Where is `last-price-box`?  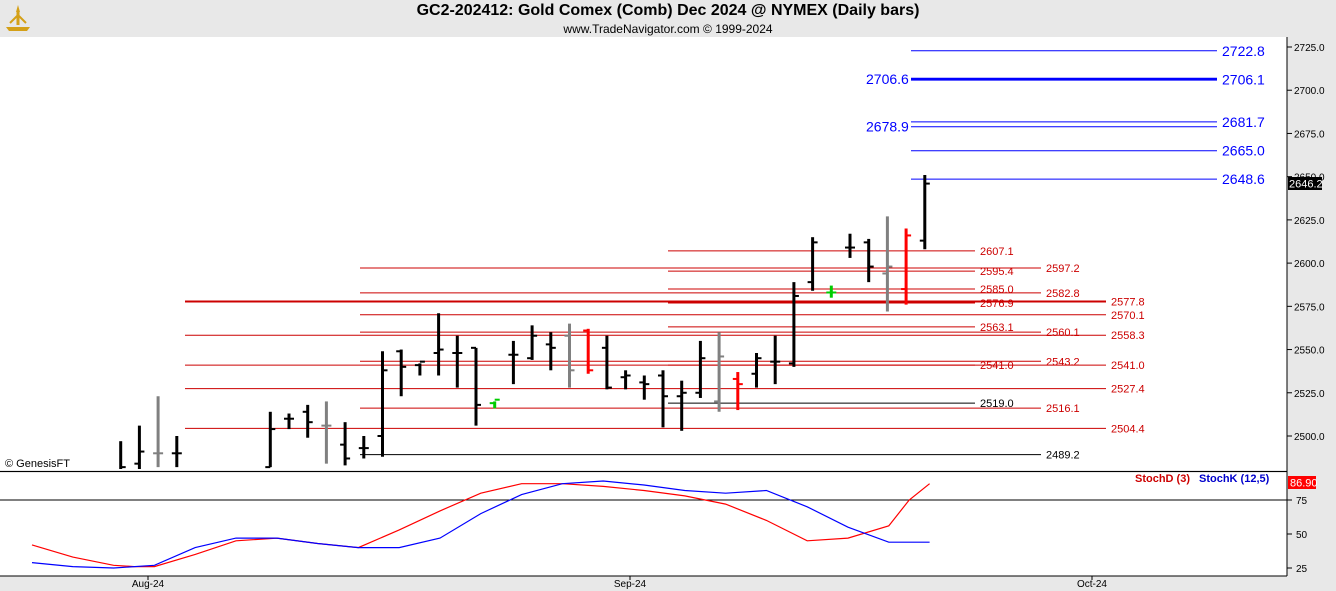 last-price-box is located at coordinates (1305, 183).